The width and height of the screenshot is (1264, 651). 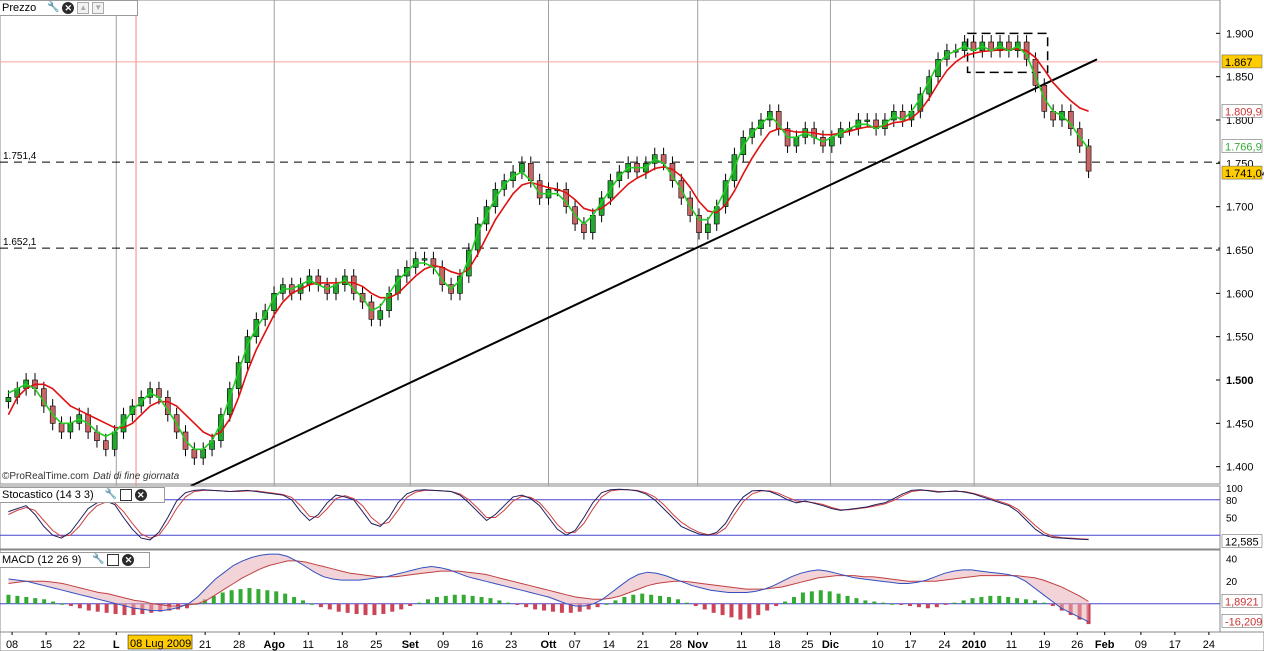 I want to click on label-ma-fast-bg, so click(x=1242, y=146).